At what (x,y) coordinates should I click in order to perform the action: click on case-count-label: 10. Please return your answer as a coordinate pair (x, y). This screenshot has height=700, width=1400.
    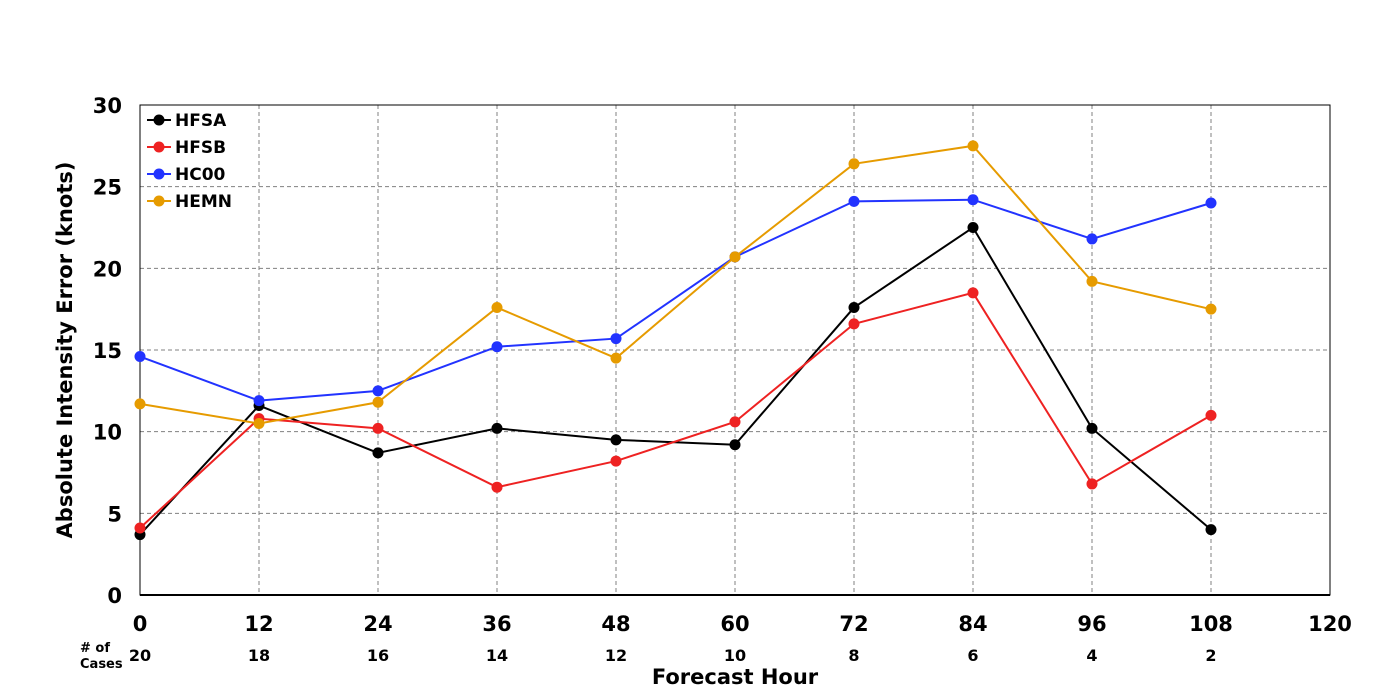
    Looking at the image, I should click on (735, 655).